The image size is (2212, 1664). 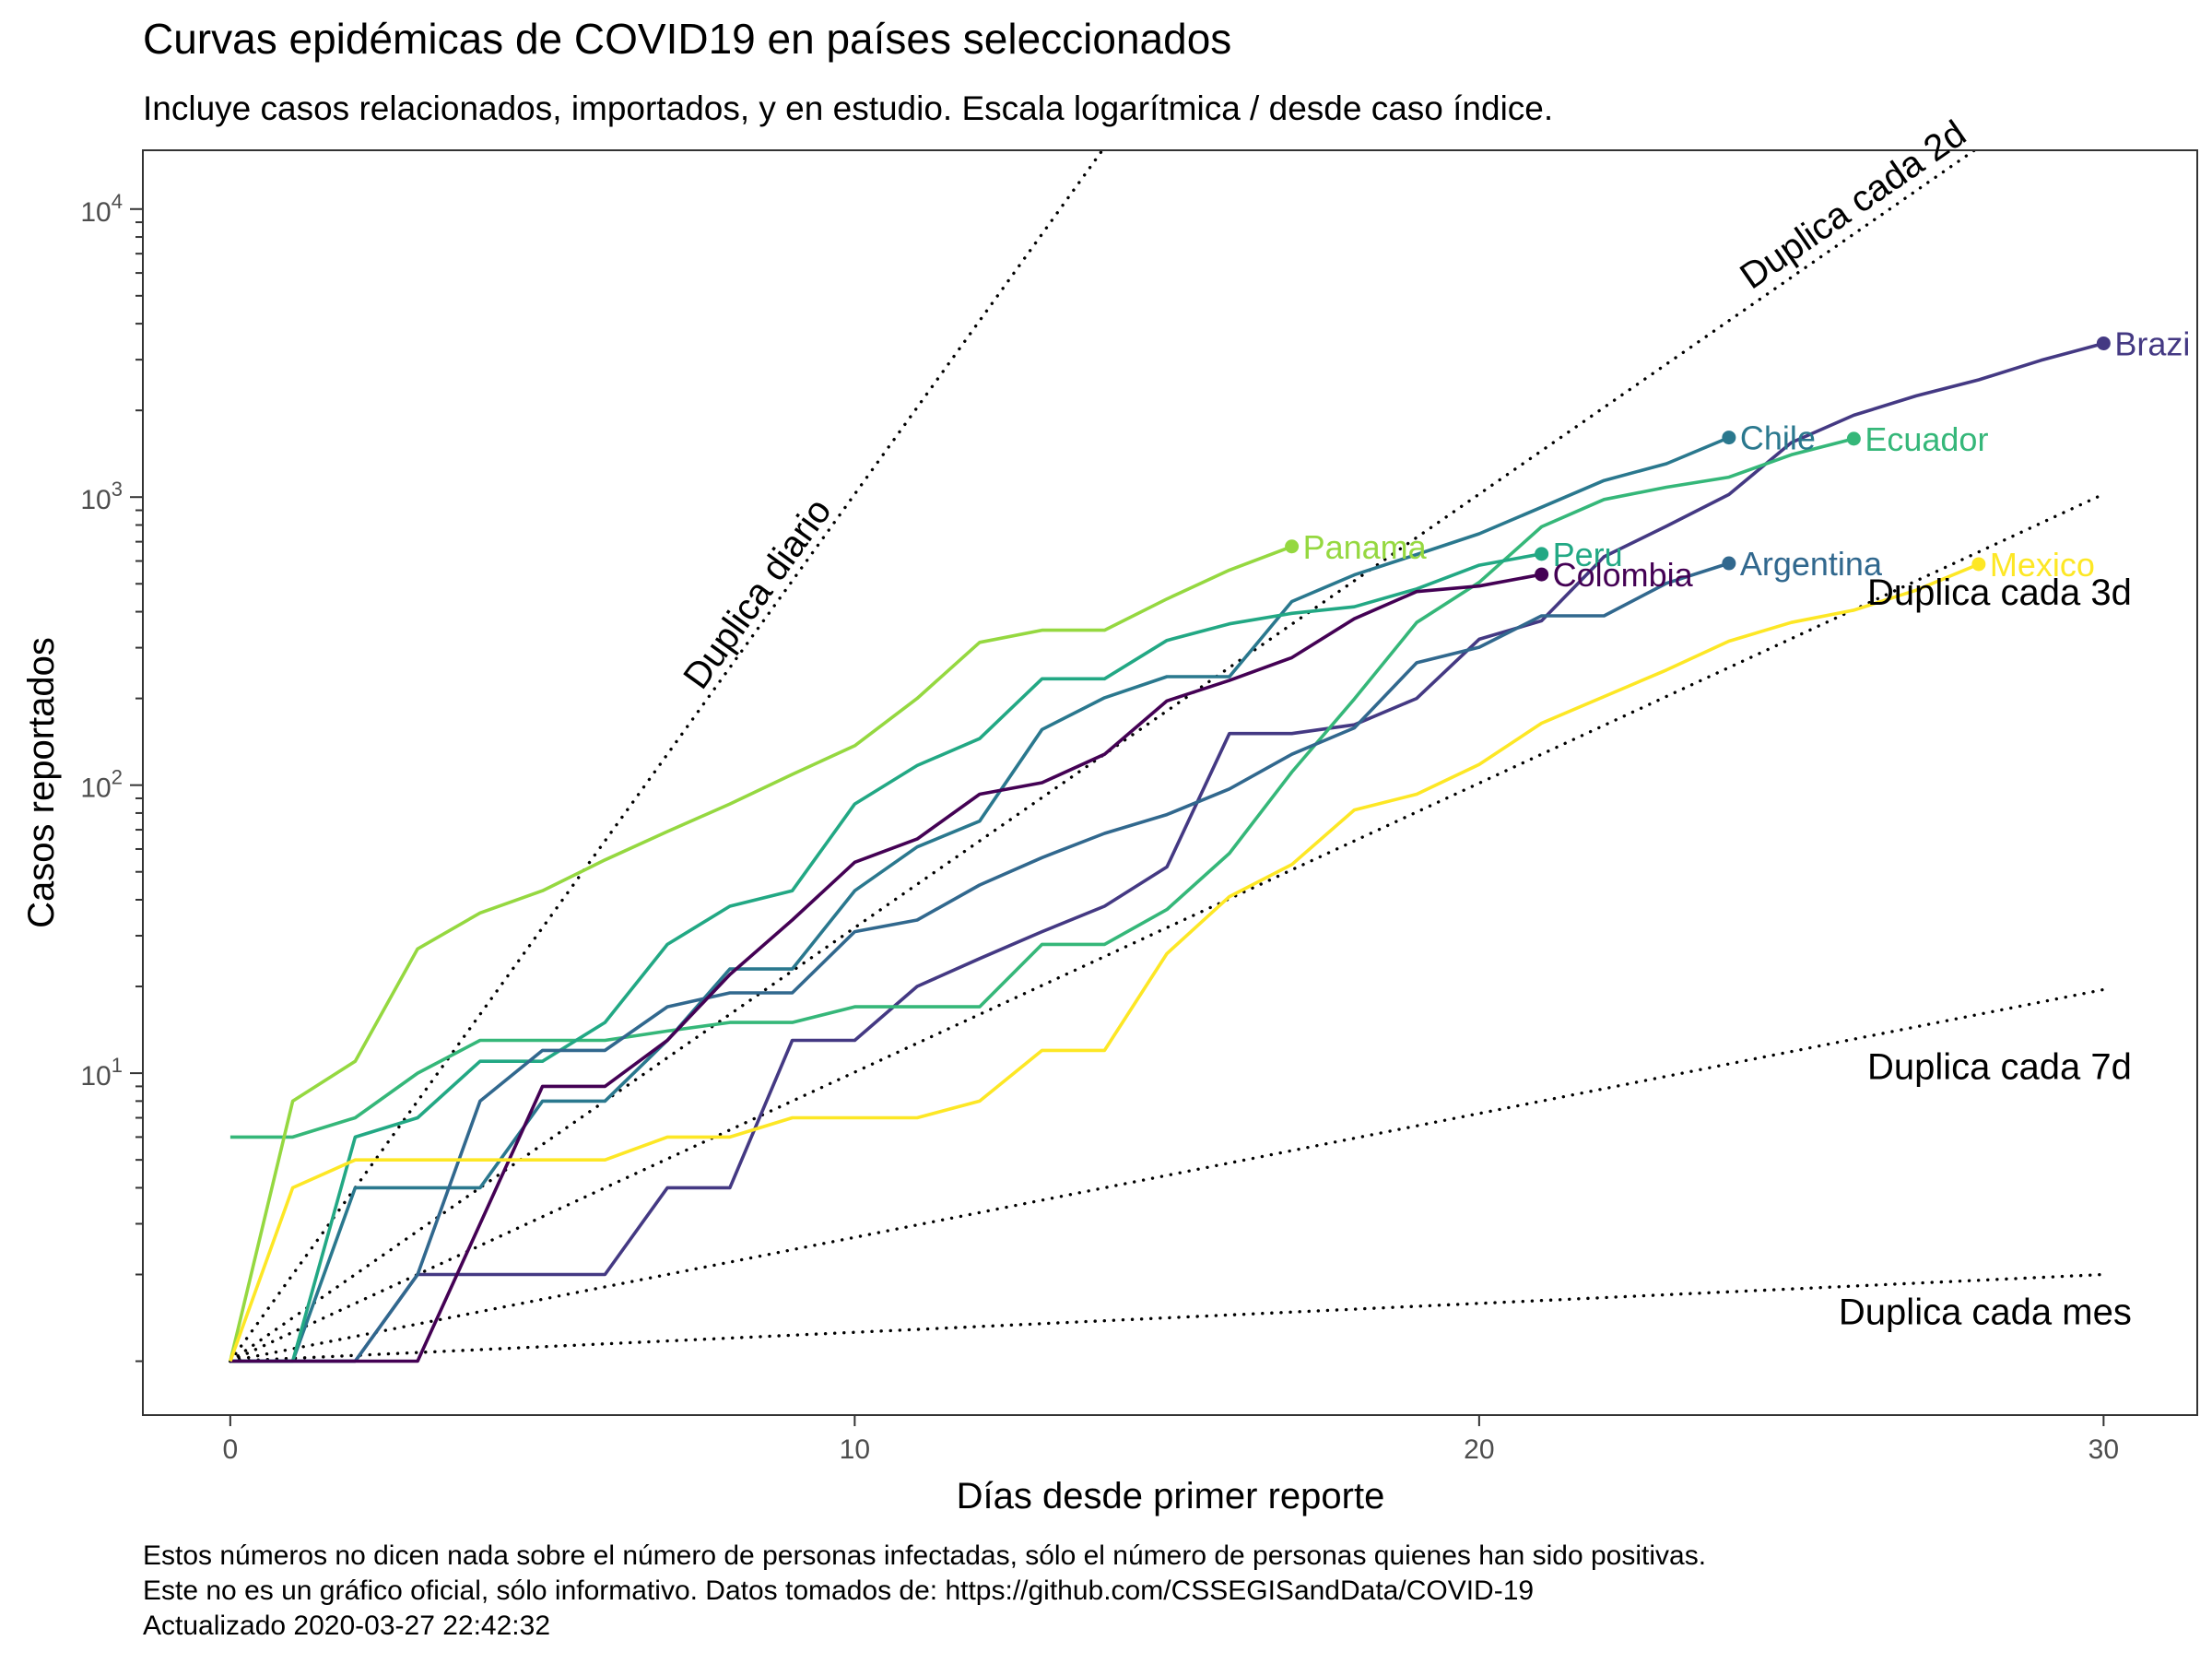 I want to click on series-endpoint-chile, so click(x=1729, y=438).